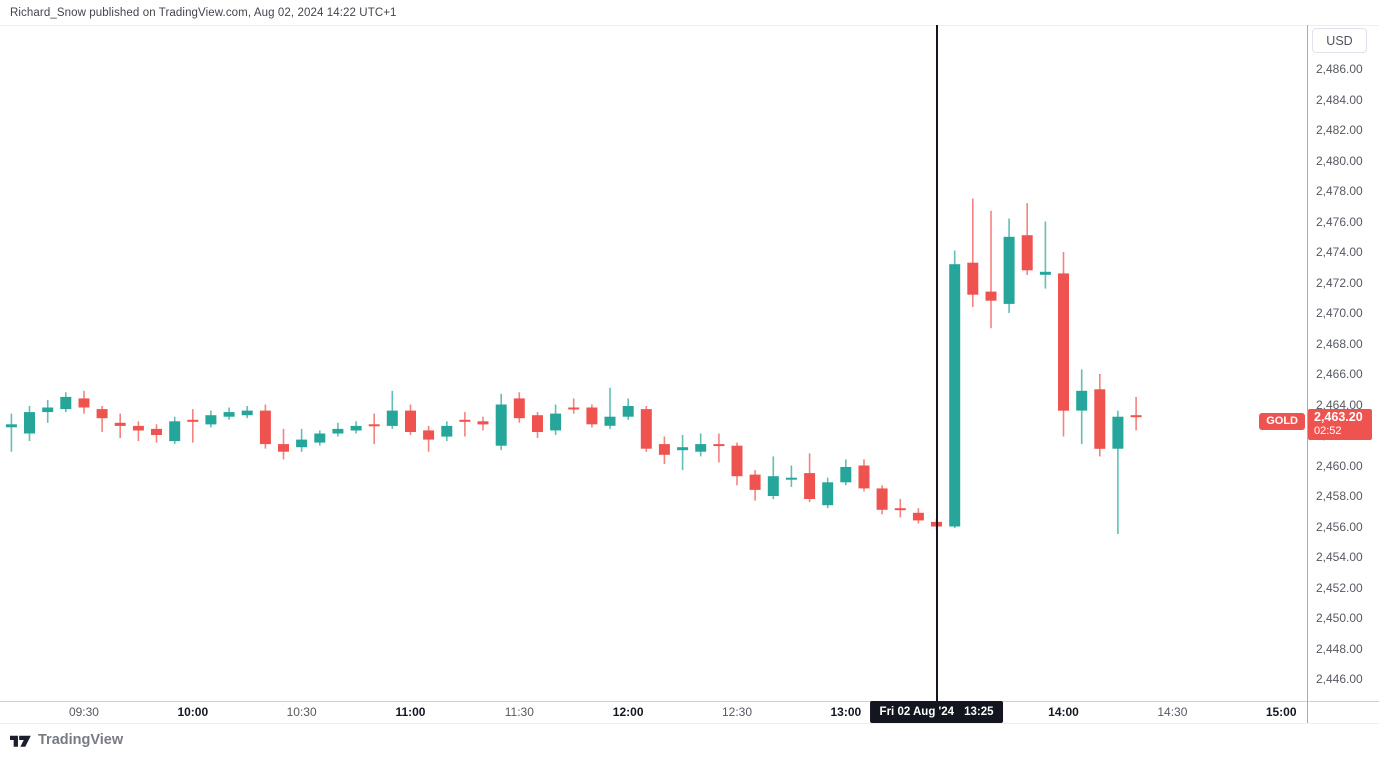  I want to click on candle-12:05, so click(646, 429).